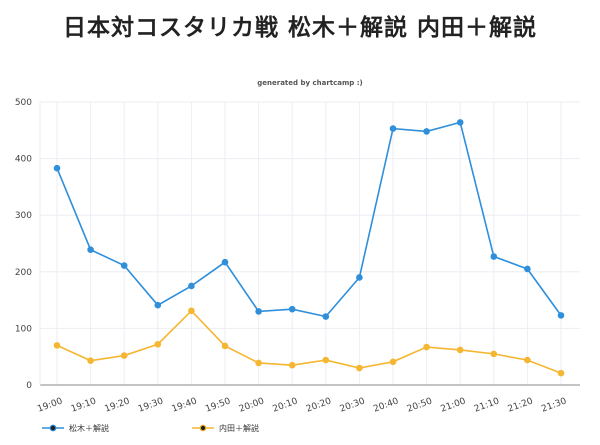  I want to click on x-tick-label: 19:10, so click(84, 405).